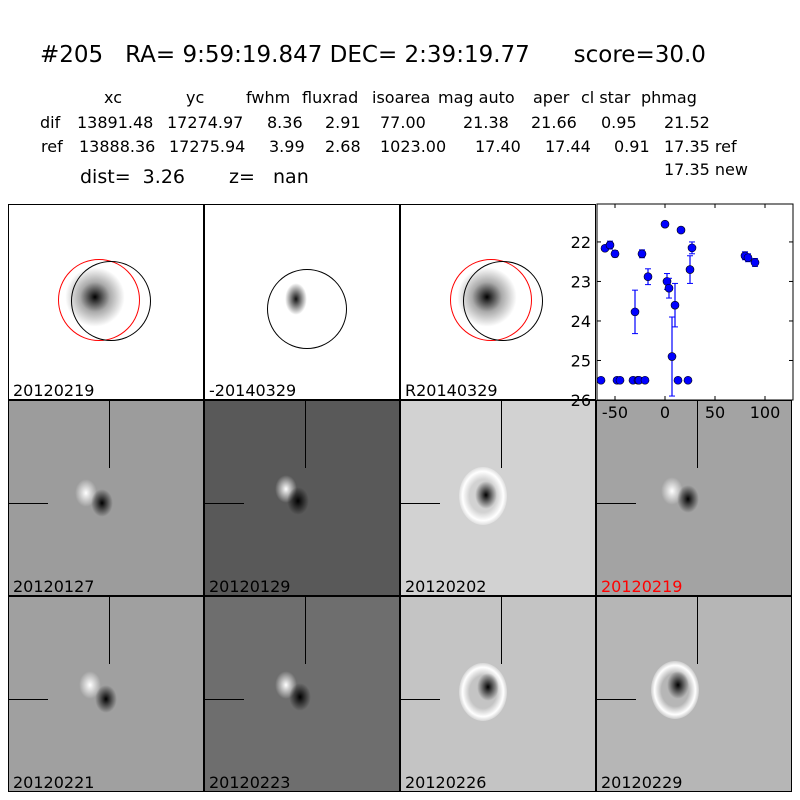 The height and width of the screenshot is (800, 800). I want to click on table-cell: 21.38, so click(486, 122).